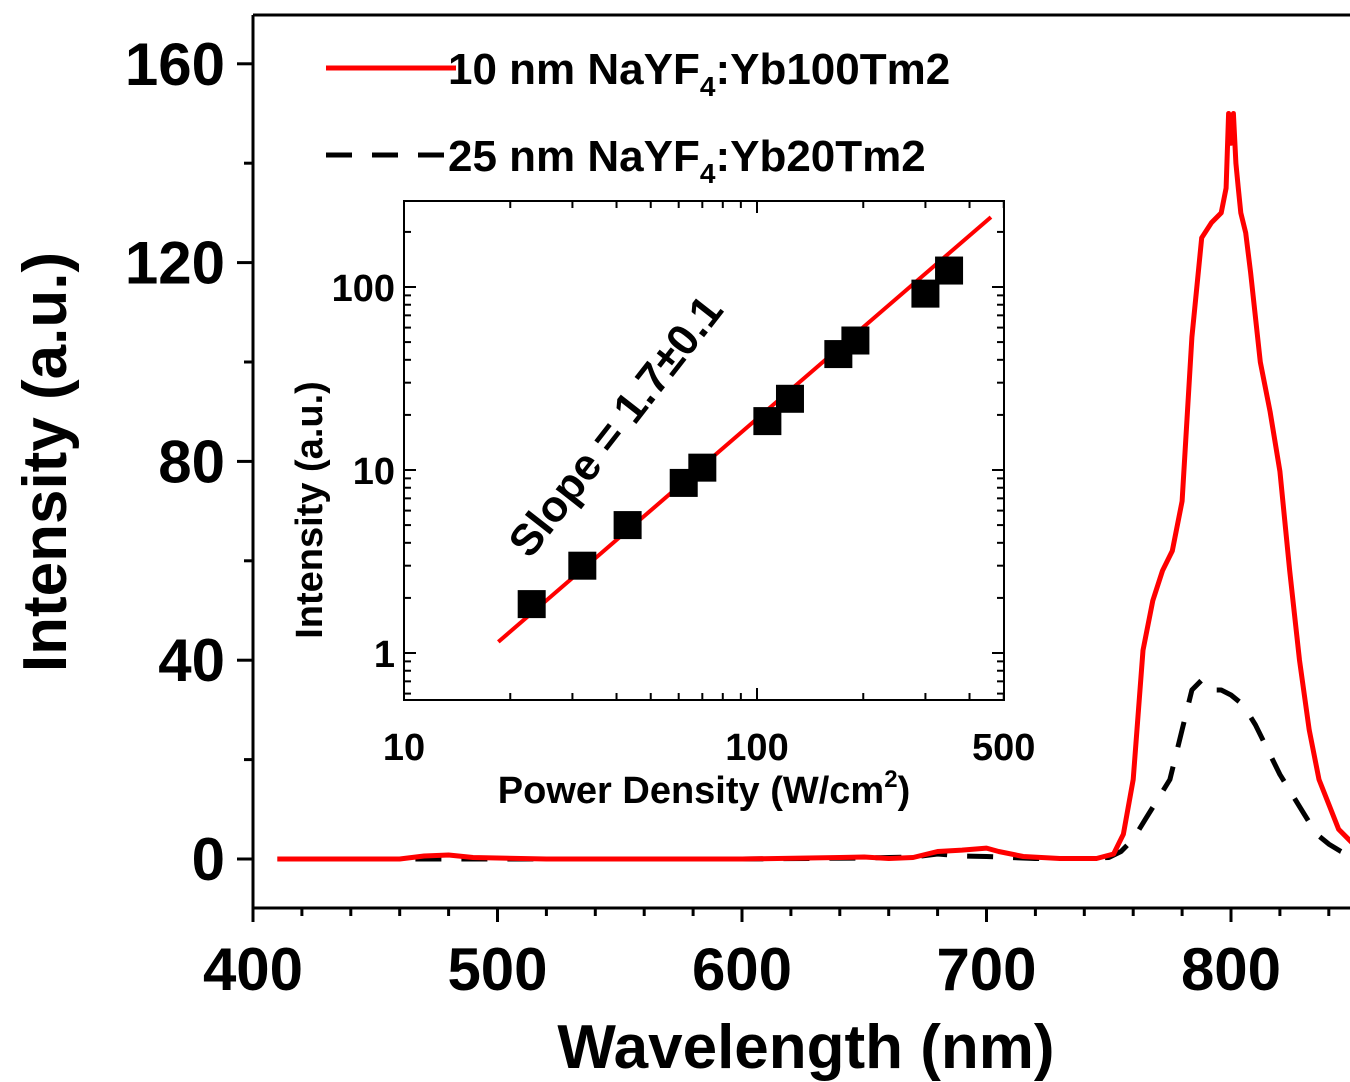 The width and height of the screenshot is (1350, 1082). What do you see at coordinates (832, 69) in the screenshot?
I see `legend-label-series-1-suffix: :Yb100Tm2` at bounding box center [832, 69].